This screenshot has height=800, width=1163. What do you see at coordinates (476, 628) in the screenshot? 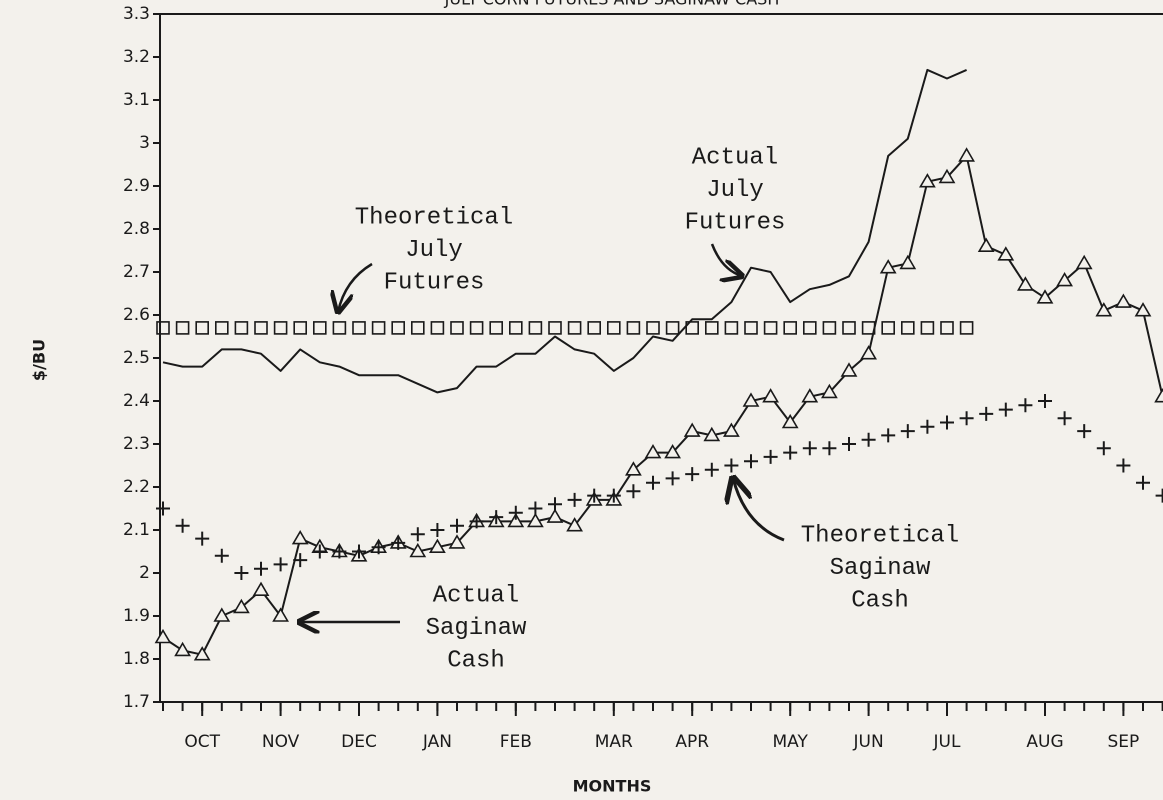
I see `annotation: Saginaw` at bounding box center [476, 628].